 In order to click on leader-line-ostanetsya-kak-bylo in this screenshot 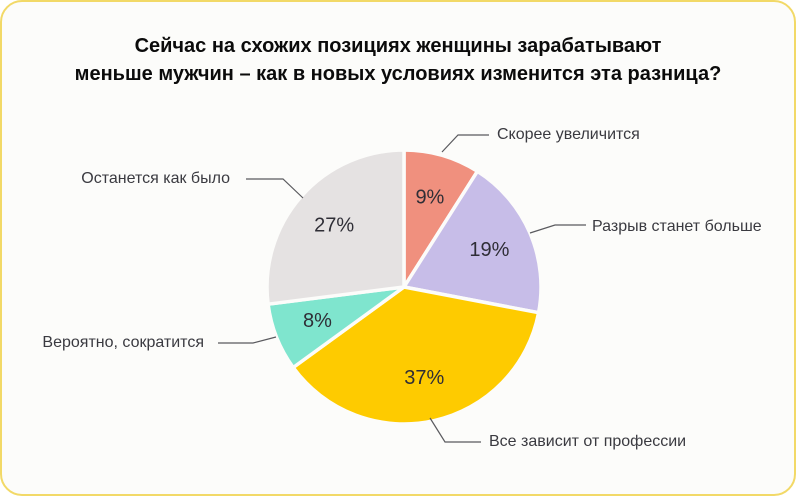, I will do `click(275, 188)`.